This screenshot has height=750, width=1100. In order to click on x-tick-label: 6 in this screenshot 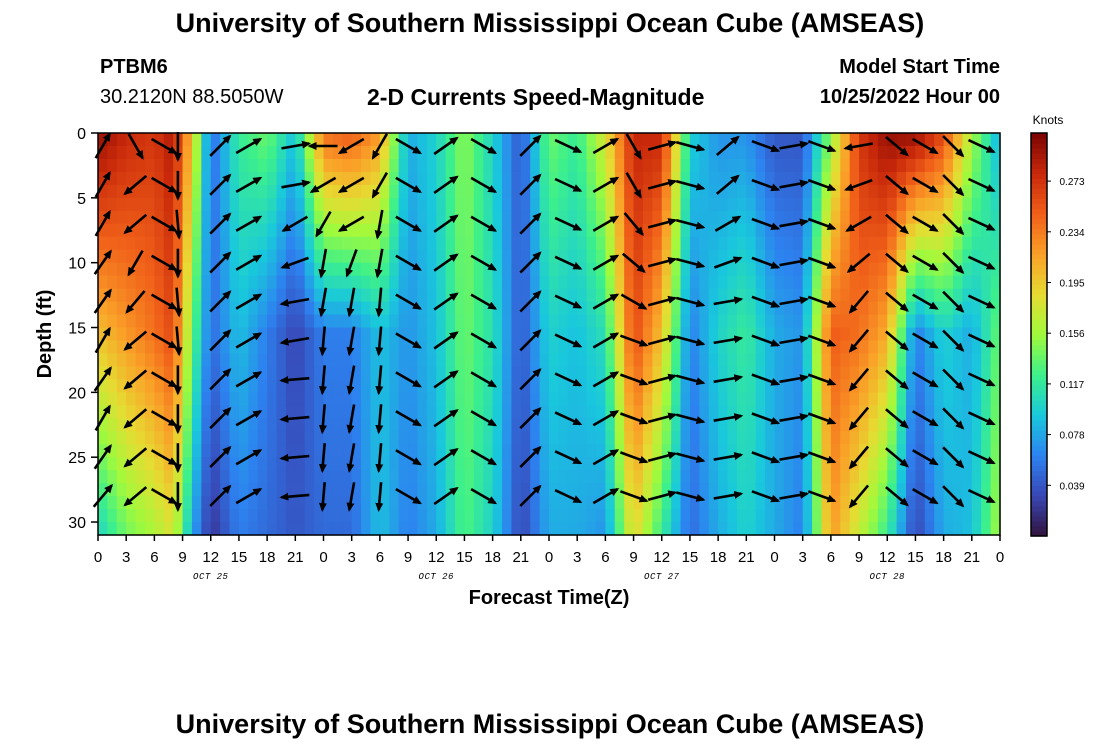, I will do `click(605, 557)`.